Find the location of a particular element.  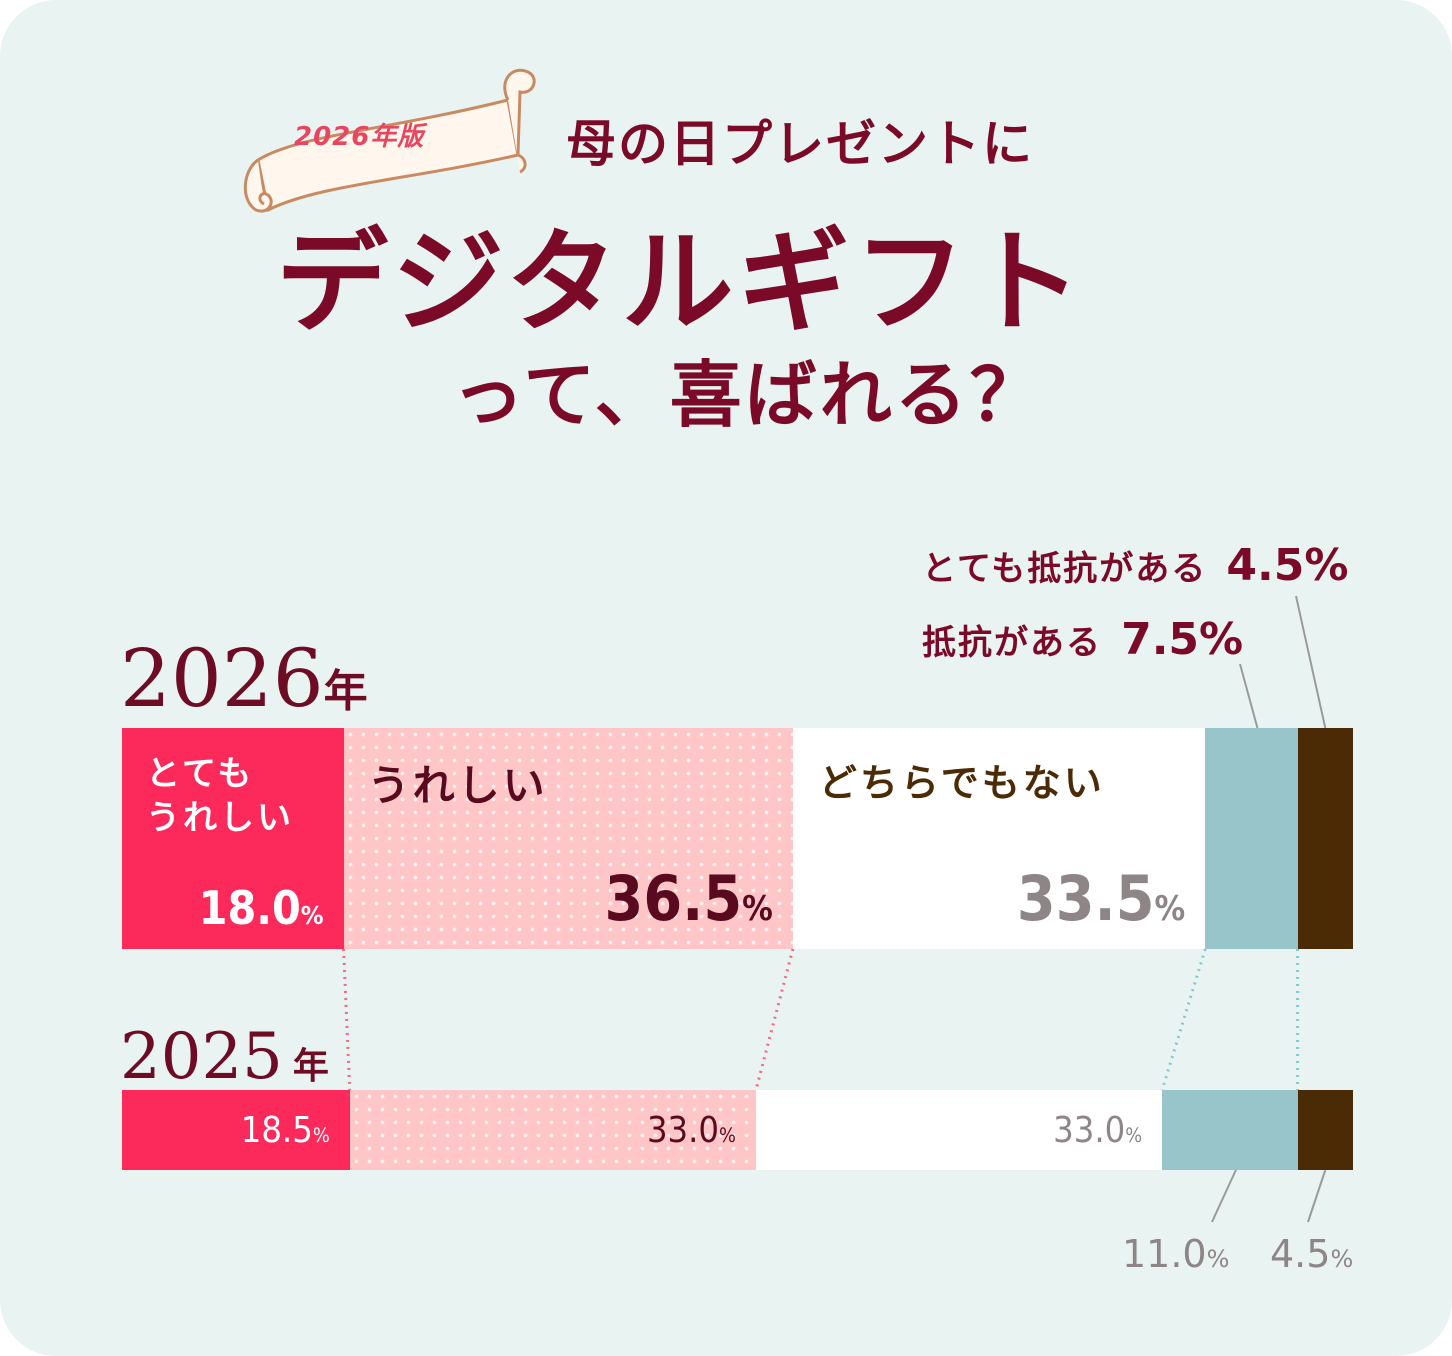

bar-very-resistant-2026 is located at coordinates (1325, 838).